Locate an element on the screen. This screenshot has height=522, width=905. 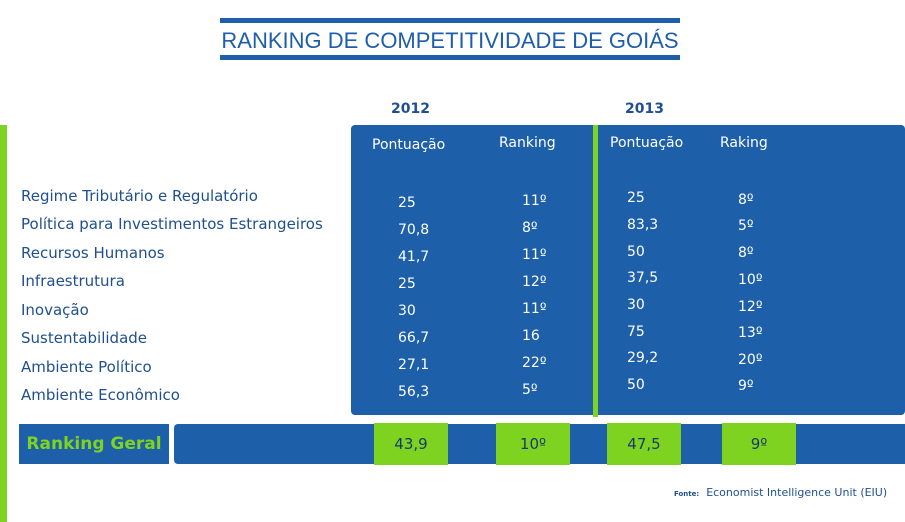
row-label: Inovação is located at coordinates (55, 310).